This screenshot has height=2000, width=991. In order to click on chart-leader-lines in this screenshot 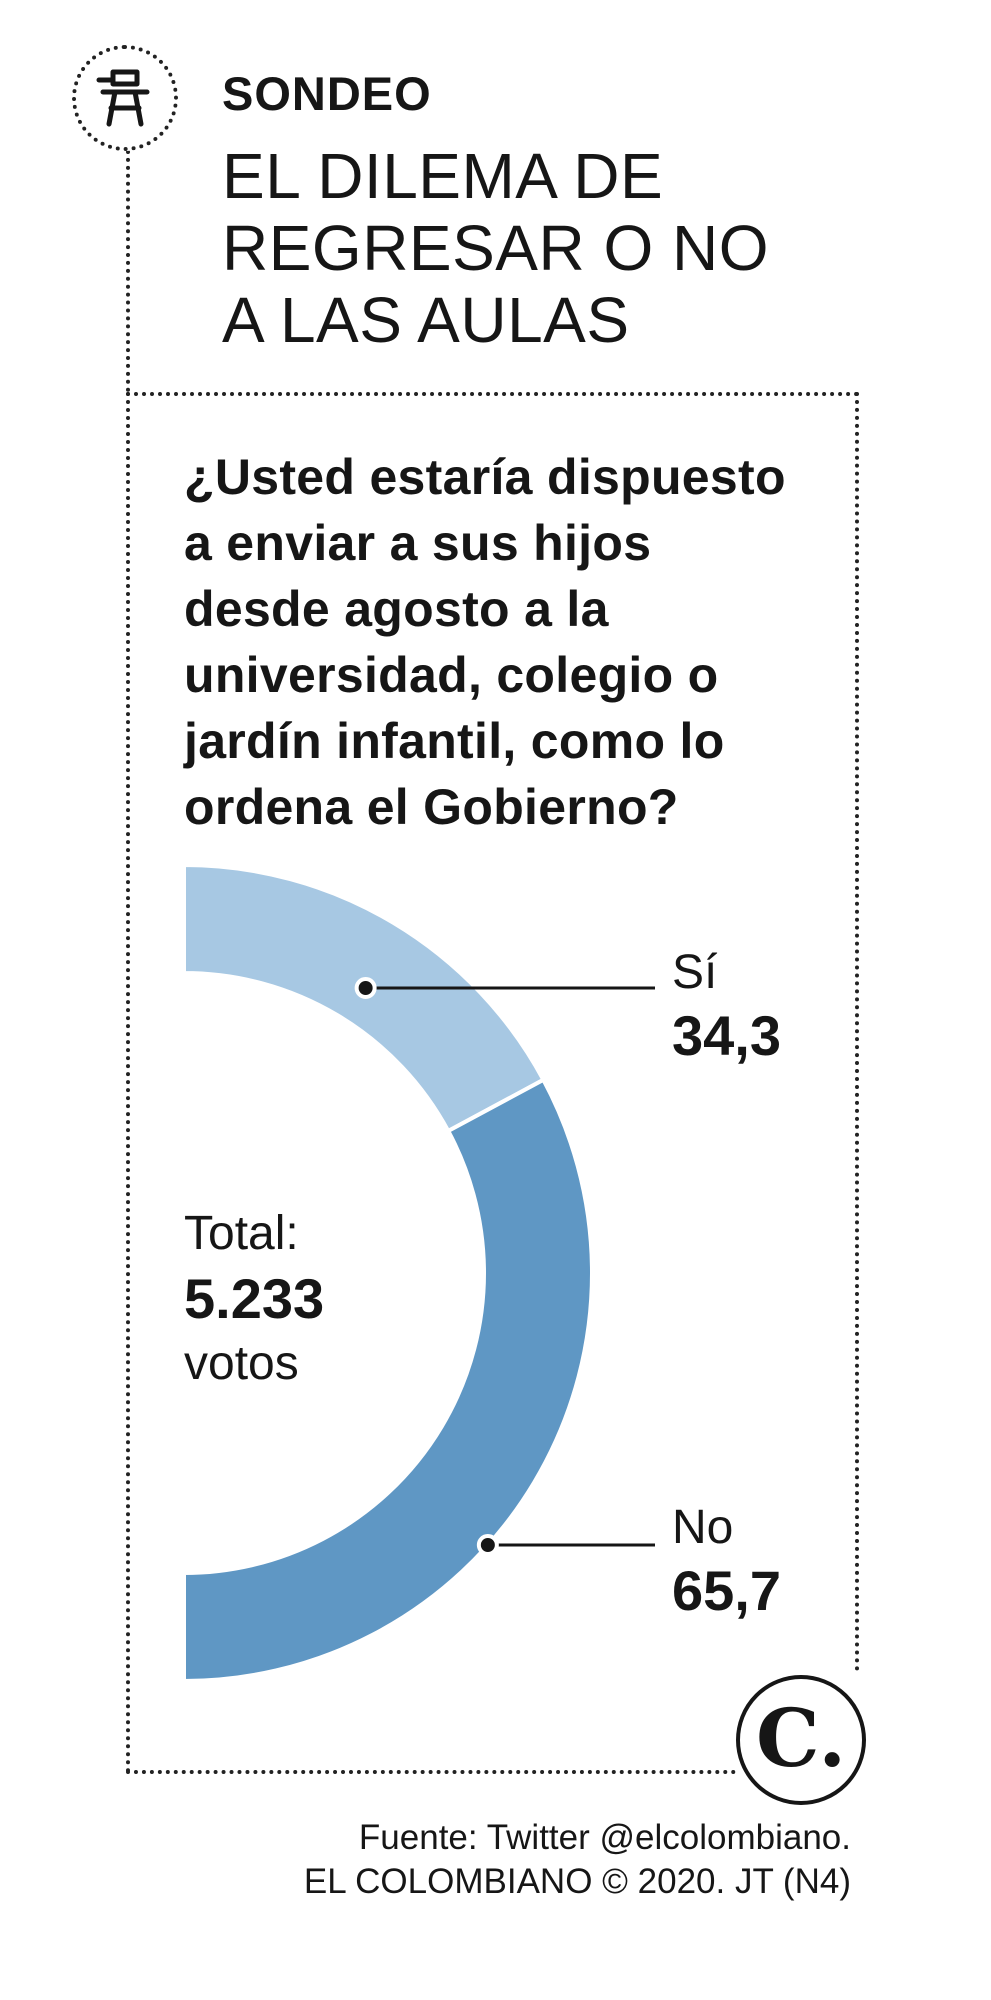, I will do `click(504, 1266)`.